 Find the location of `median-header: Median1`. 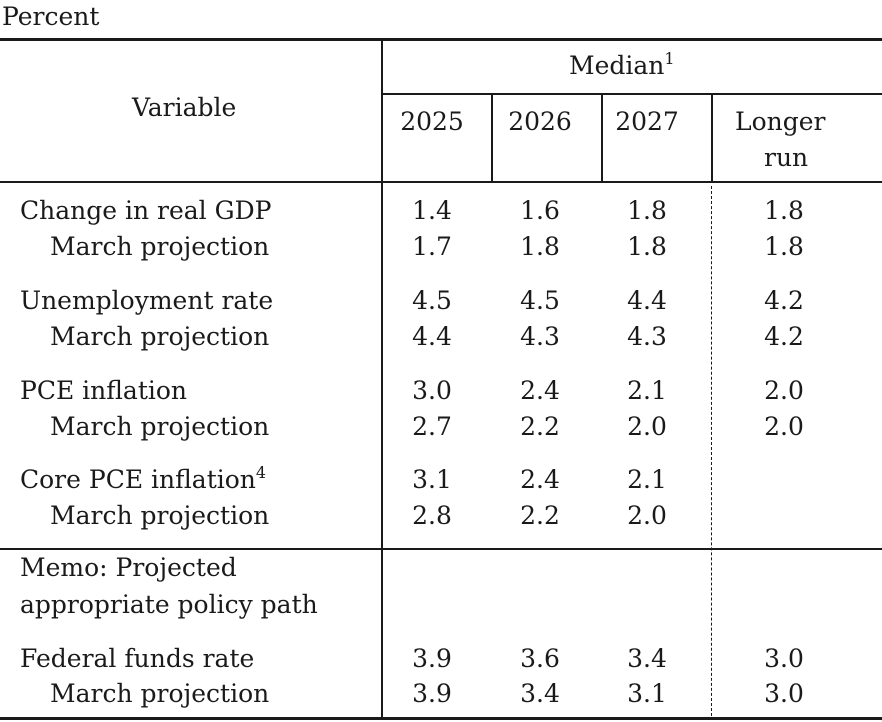

median-header: Median1 is located at coordinates (622, 65).